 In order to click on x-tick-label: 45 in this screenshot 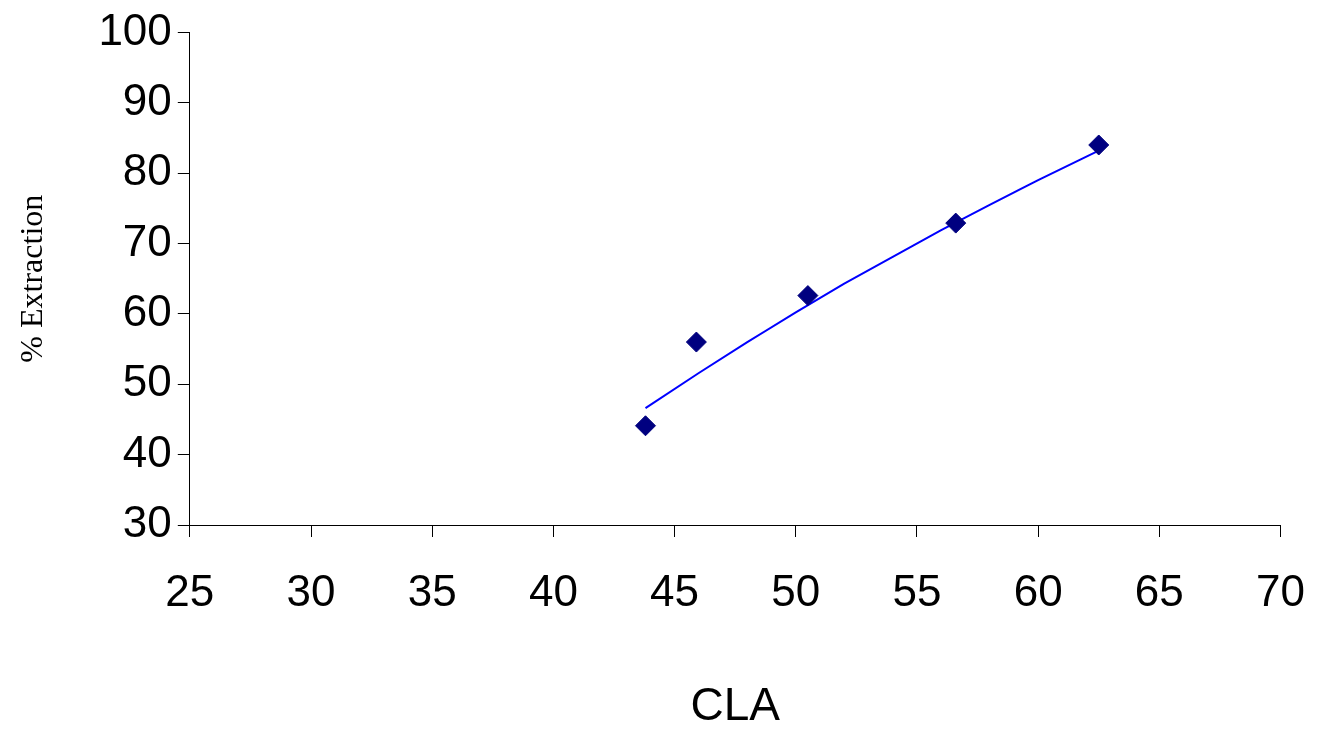, I will do `click(675, 590)`.